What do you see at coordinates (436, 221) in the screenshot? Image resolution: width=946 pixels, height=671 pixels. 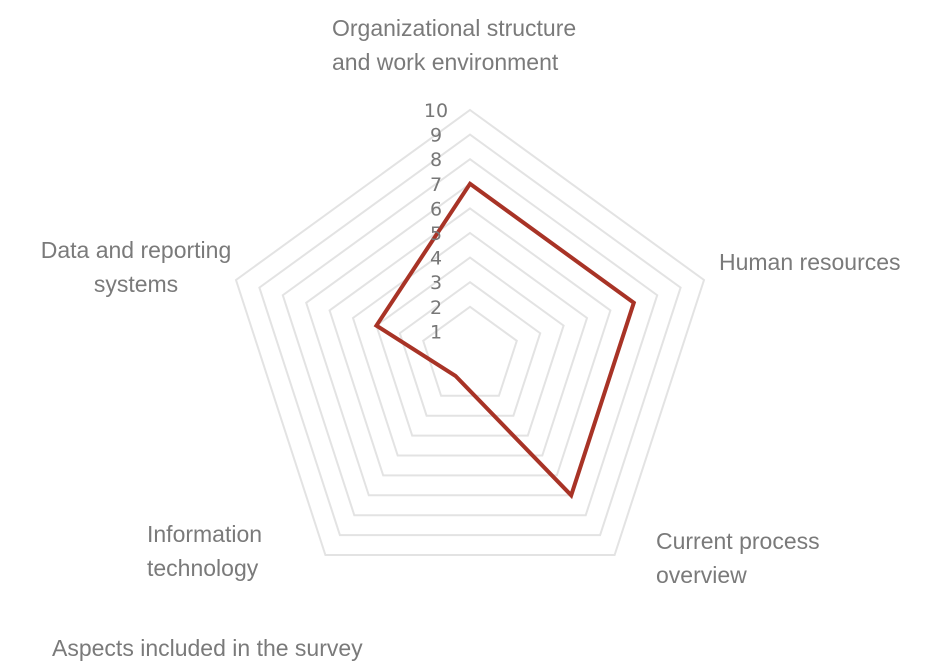 I see `radial-ticks: 12 34 5 67 89 10` at bounding box center [436, 221].